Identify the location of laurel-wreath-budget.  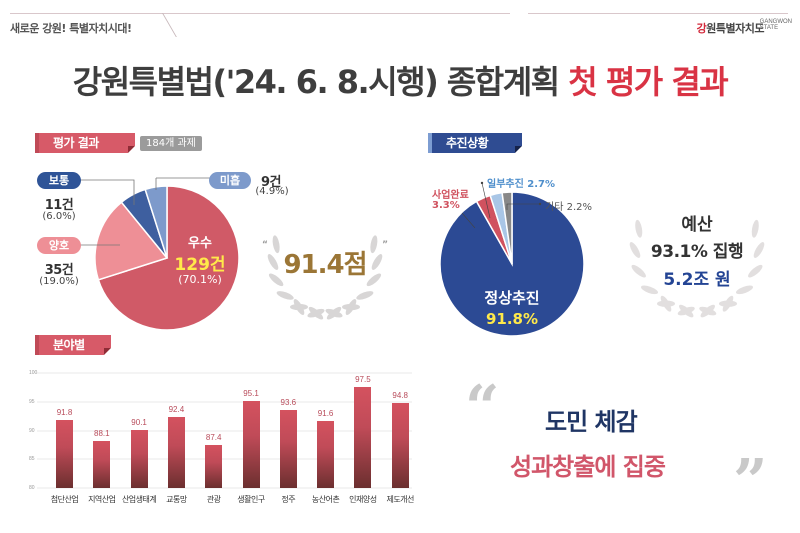
(697, 268).